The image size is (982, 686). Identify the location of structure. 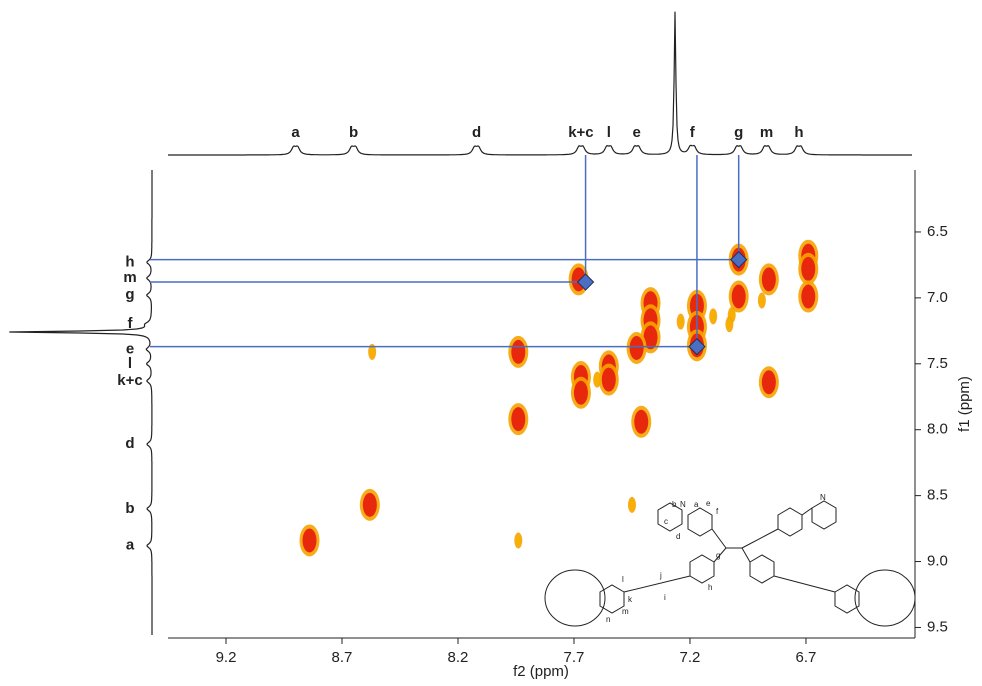
(730, 563).